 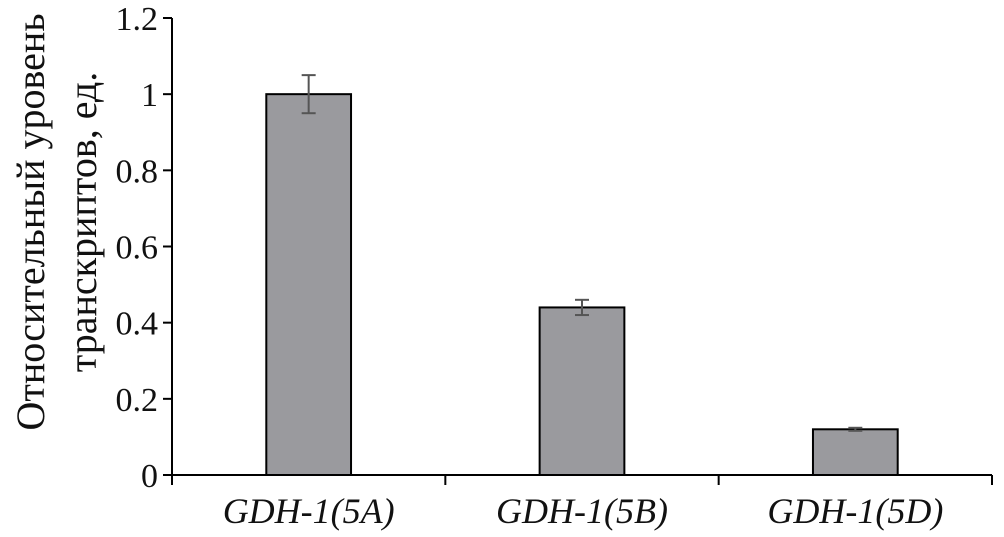 I want to click on y-axis-ticks: 0 0.2 0.4 0.6 0.8 1 1.2, so click(x=144, y=248).